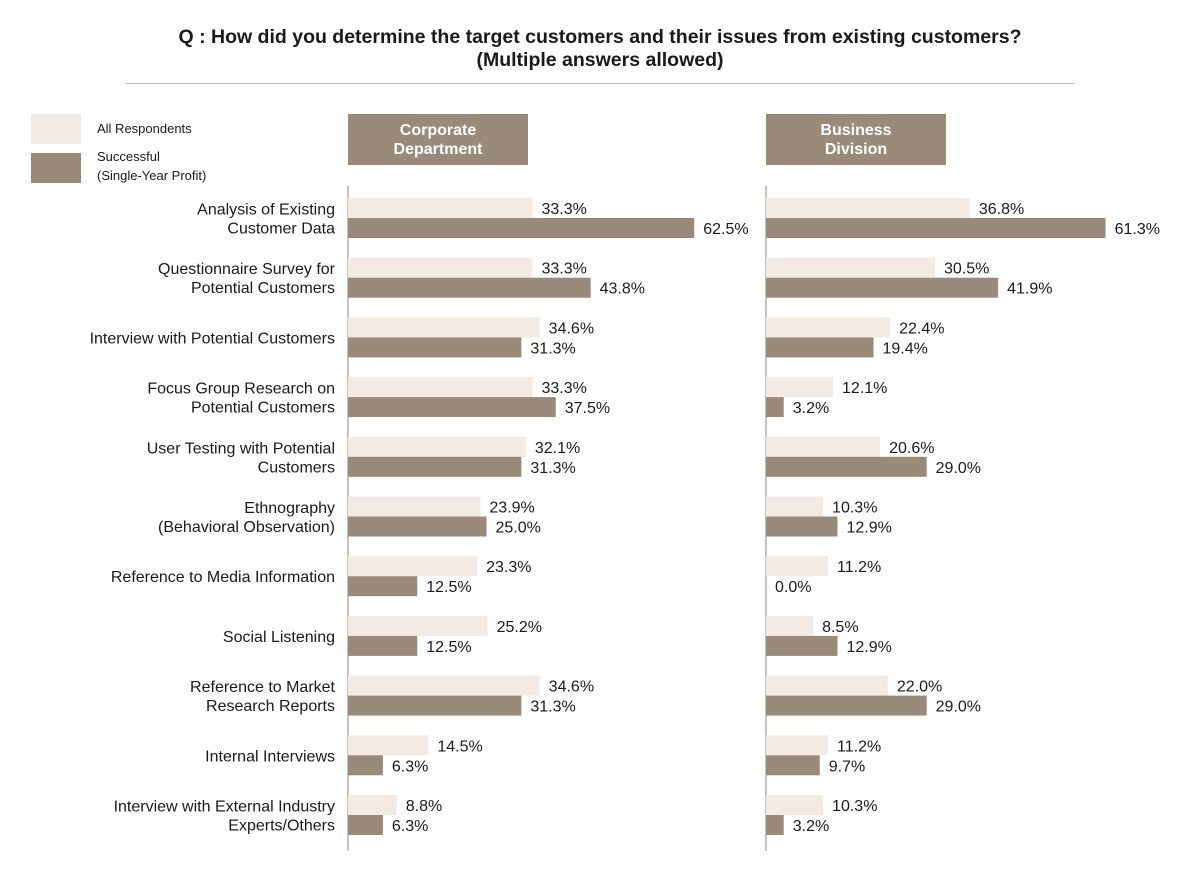  Describe the element at coordinates (936, 228) in the screenshot. I see `bar-successful-panel2-row1` at that location.